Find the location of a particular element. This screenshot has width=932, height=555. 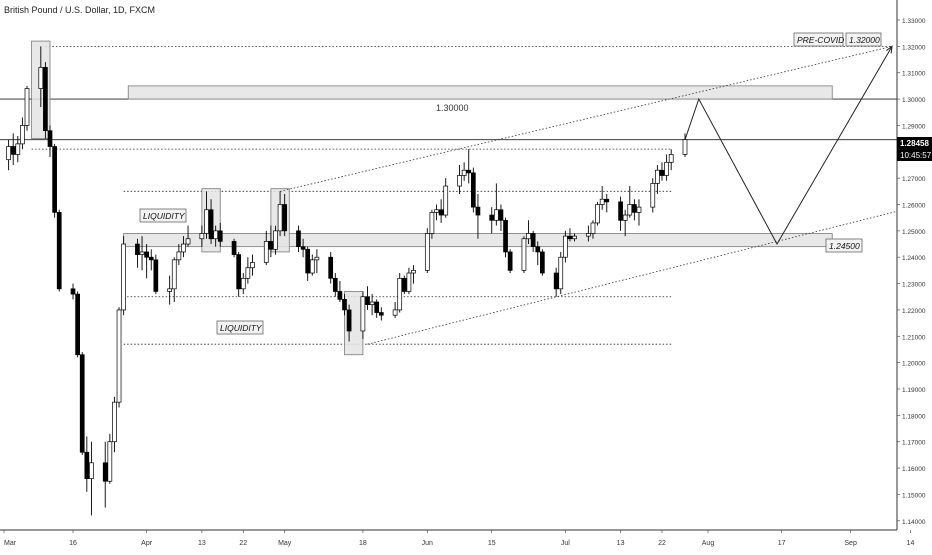

liquidity-lower-label: LIQUIDITY is located at coordinates (241, 328).